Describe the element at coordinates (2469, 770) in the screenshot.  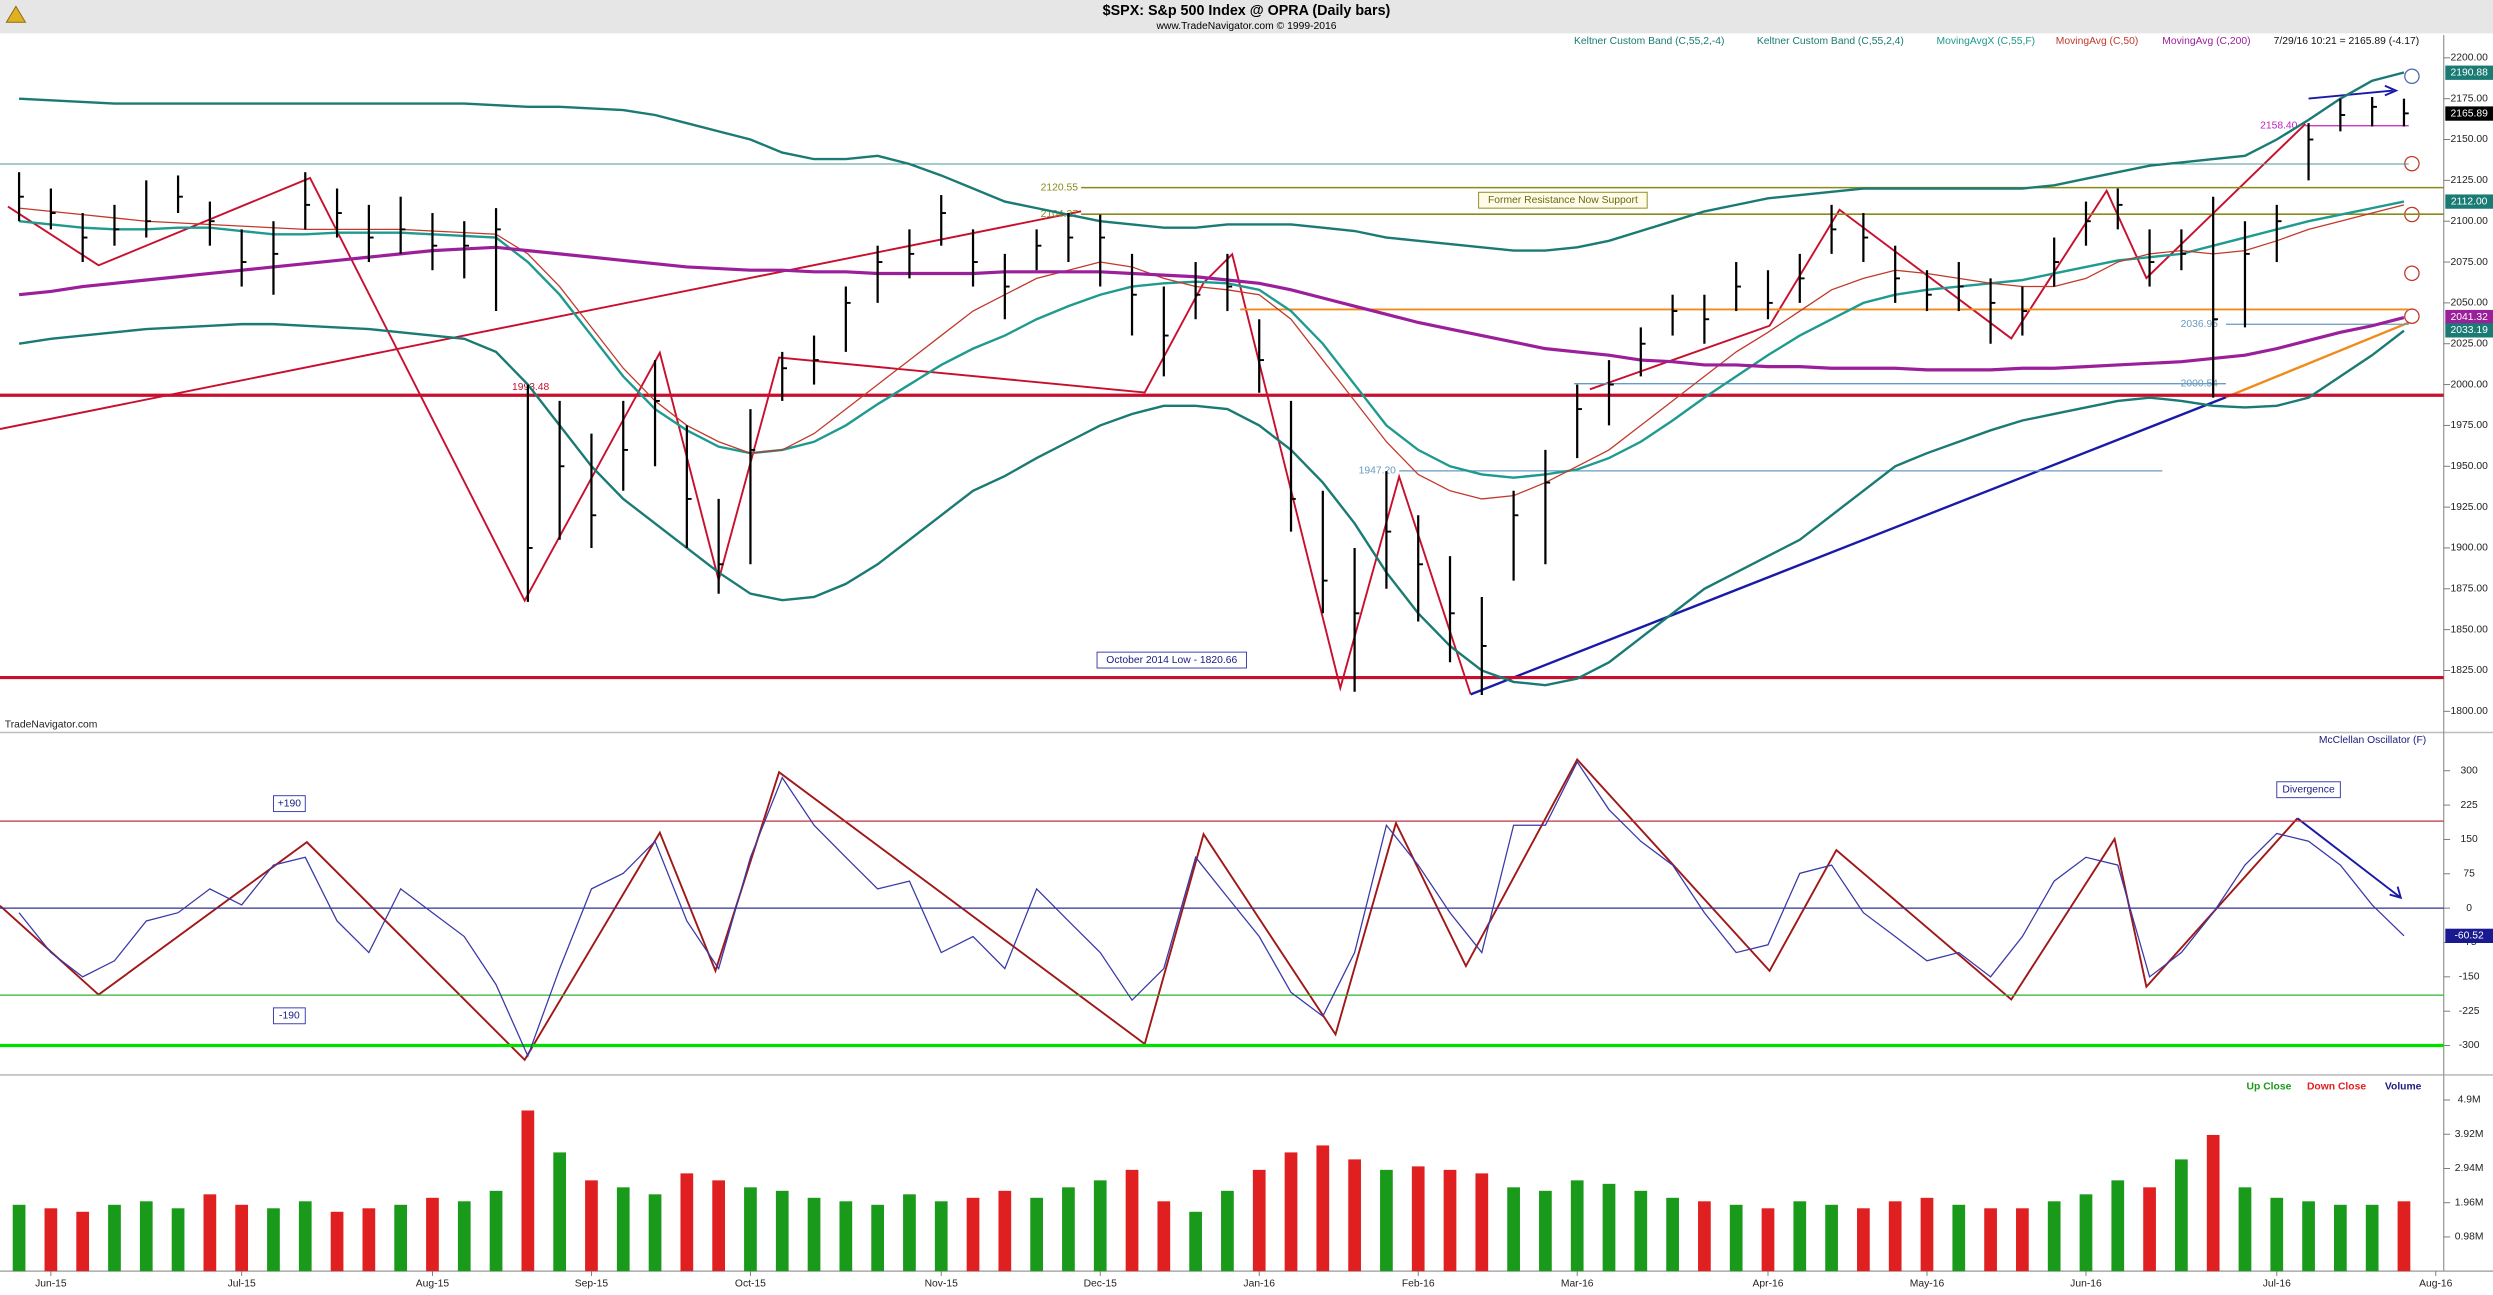
I see `y-tick-label: 300` at that location.